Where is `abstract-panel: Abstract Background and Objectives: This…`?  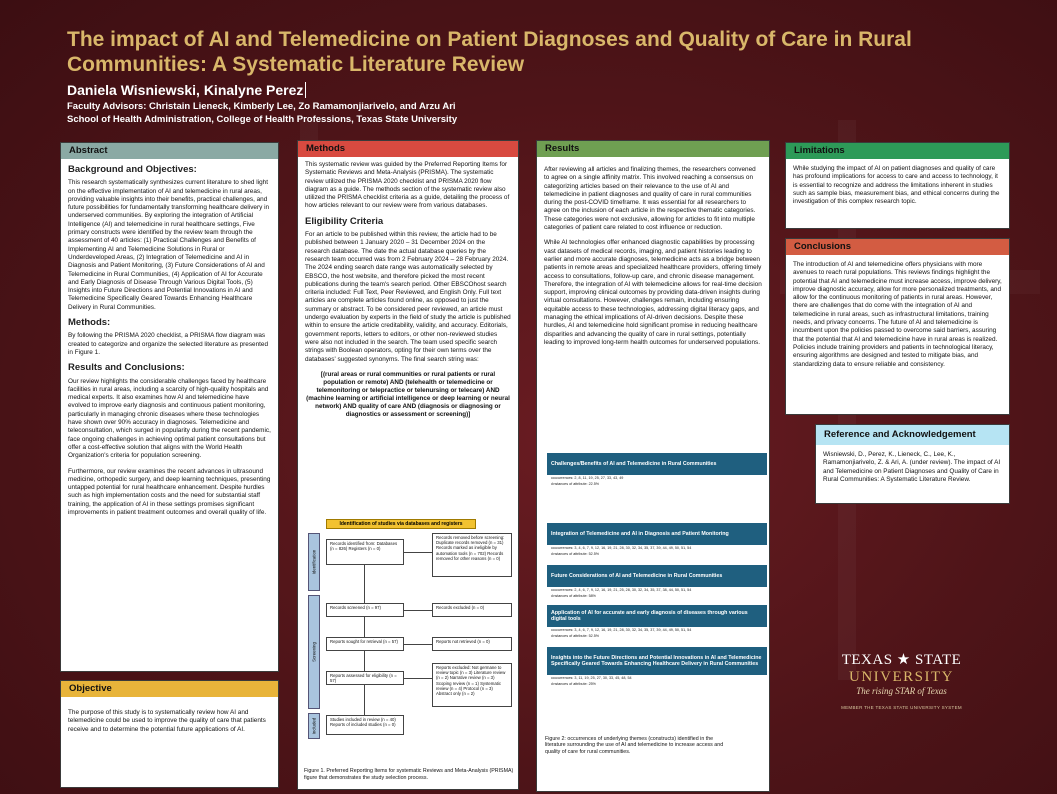 abstract-panel: Abstract Background and Objectives: This… is located at coordinates (169, 407).